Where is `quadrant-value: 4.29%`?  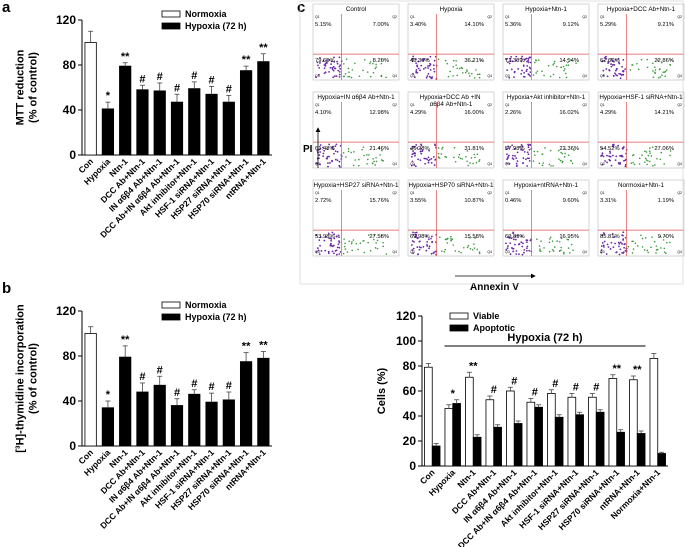 quadrant-value: 4.29% is located at coordinates (418, 113).